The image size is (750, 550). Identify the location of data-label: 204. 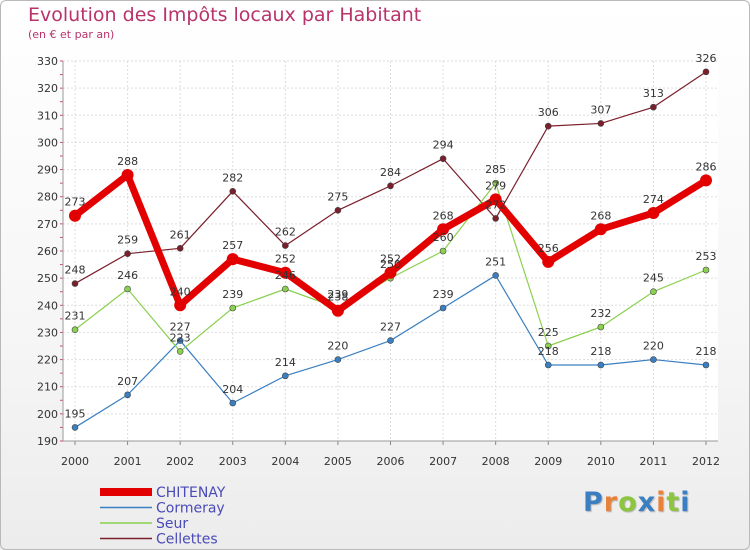
(232, 389).